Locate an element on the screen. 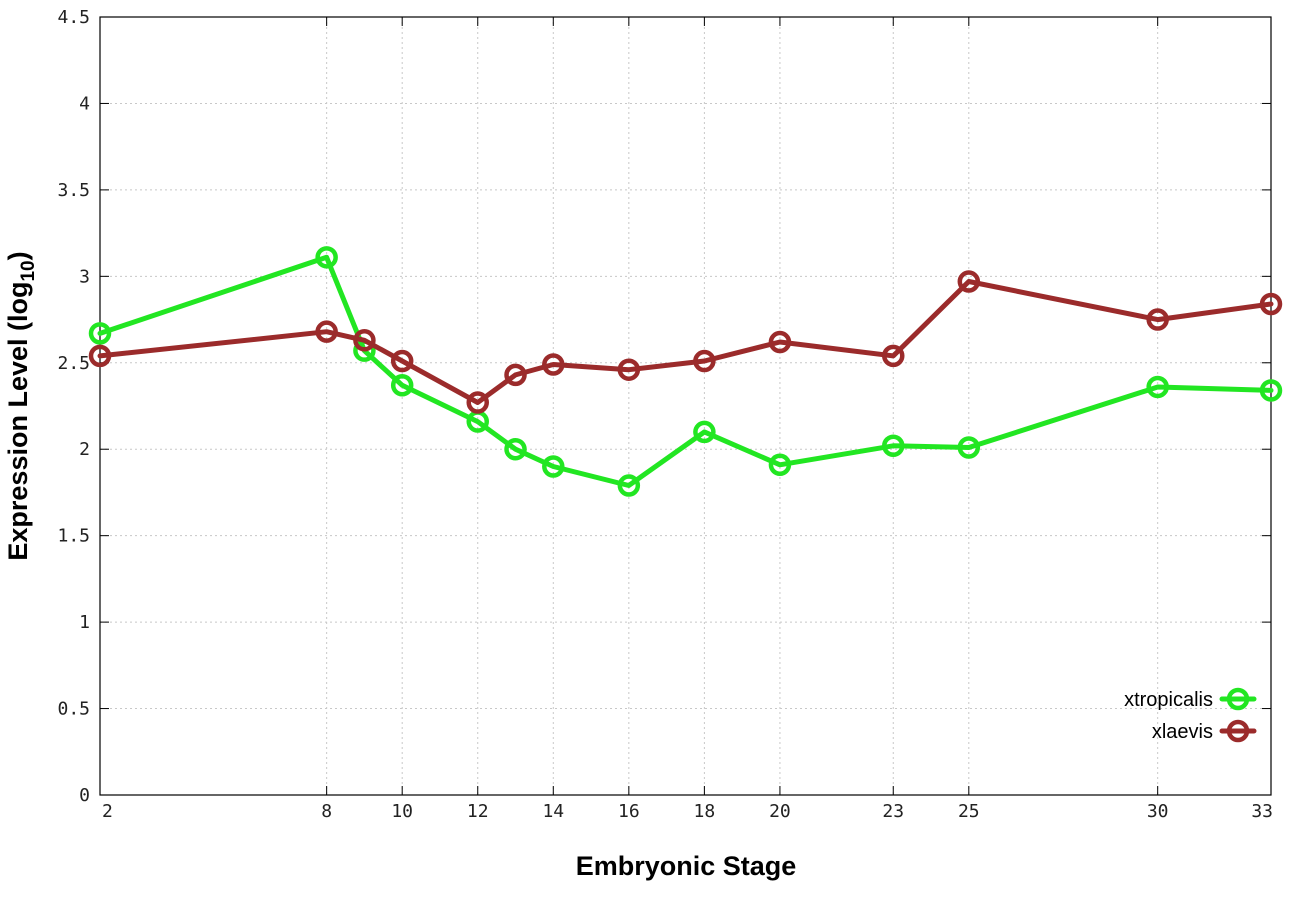 This screenshot has width=1296, height=907. series-xlaevis is located at coordinates (685, 342).